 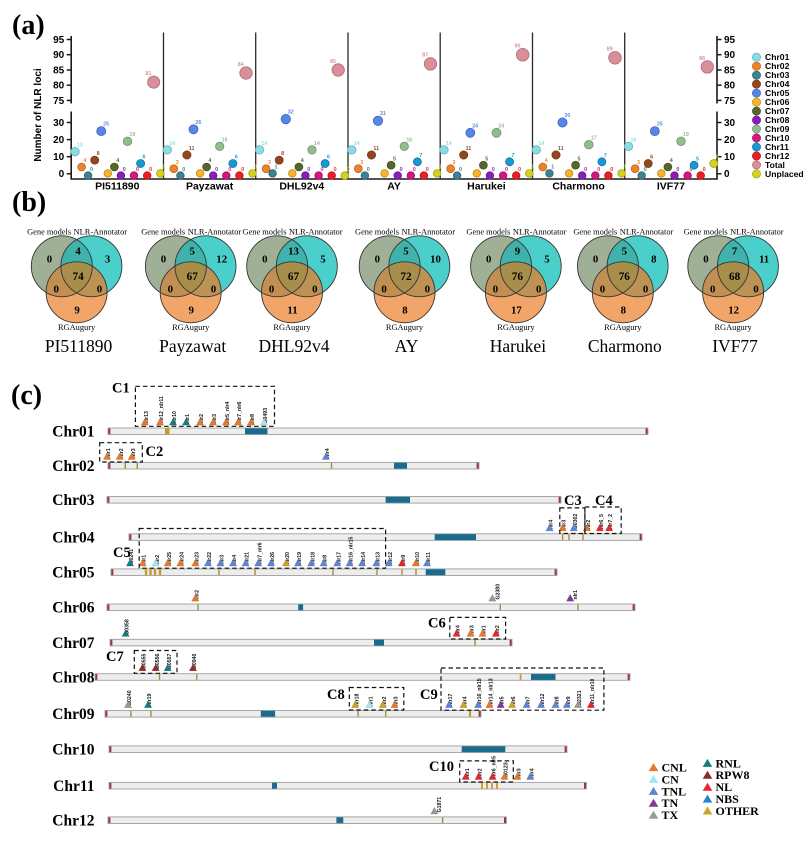 I want to click on svg-text: nlr16_nlr15, so click(x=352, y=551).